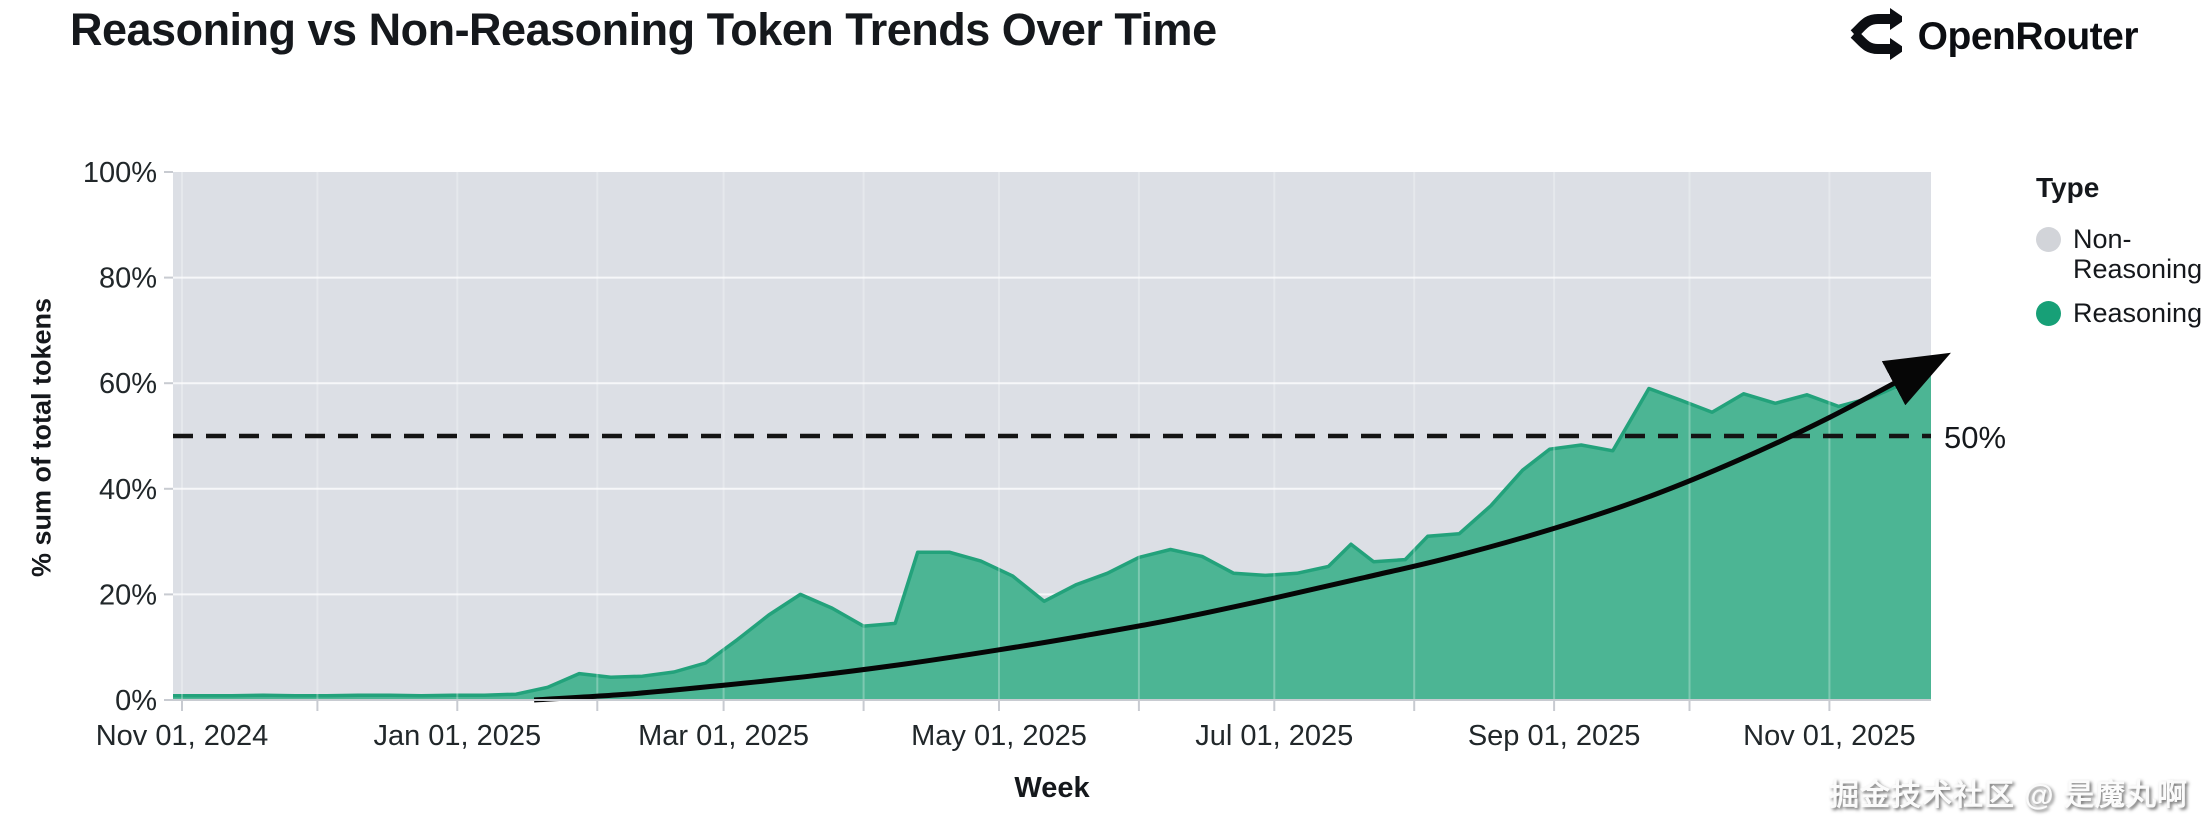 The width and height of the screenshot is (2202, 824). Describe the element at coordinates (2048, 314) in the screenshot. I see `reasoning-swatch-icon` at that location.